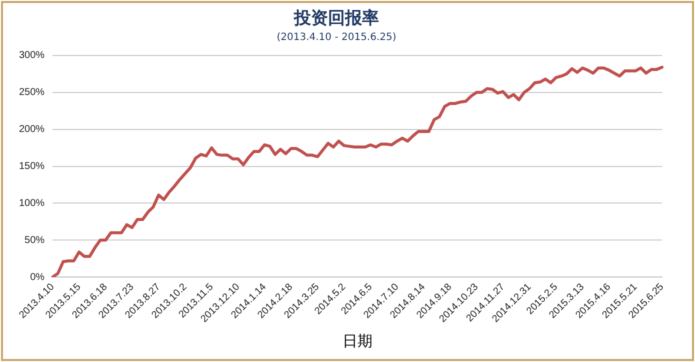 The image size is (695, 362). What do you see at coordinates (32, 166) in the screenshot?
I see `y-tick-label: 150%` at bounding box center [32, 166].